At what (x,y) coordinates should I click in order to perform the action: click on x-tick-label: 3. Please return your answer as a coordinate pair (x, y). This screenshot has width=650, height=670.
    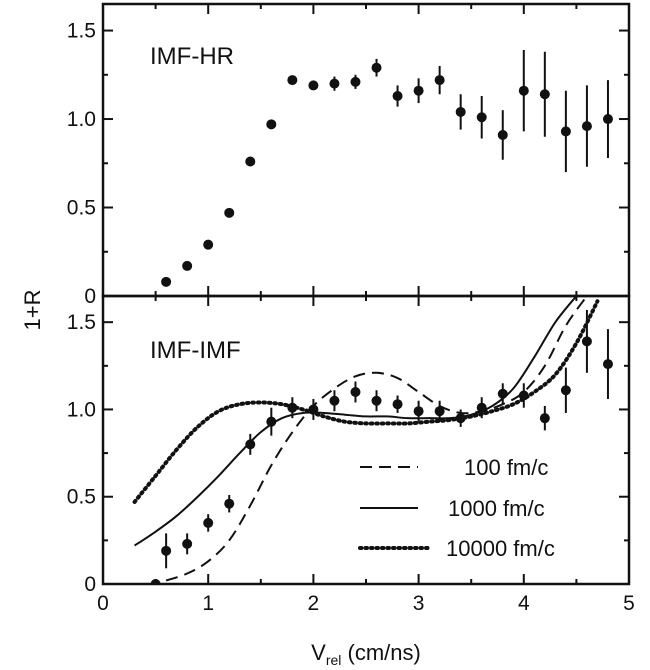
    Looking at the image, I should click on (419, 603).